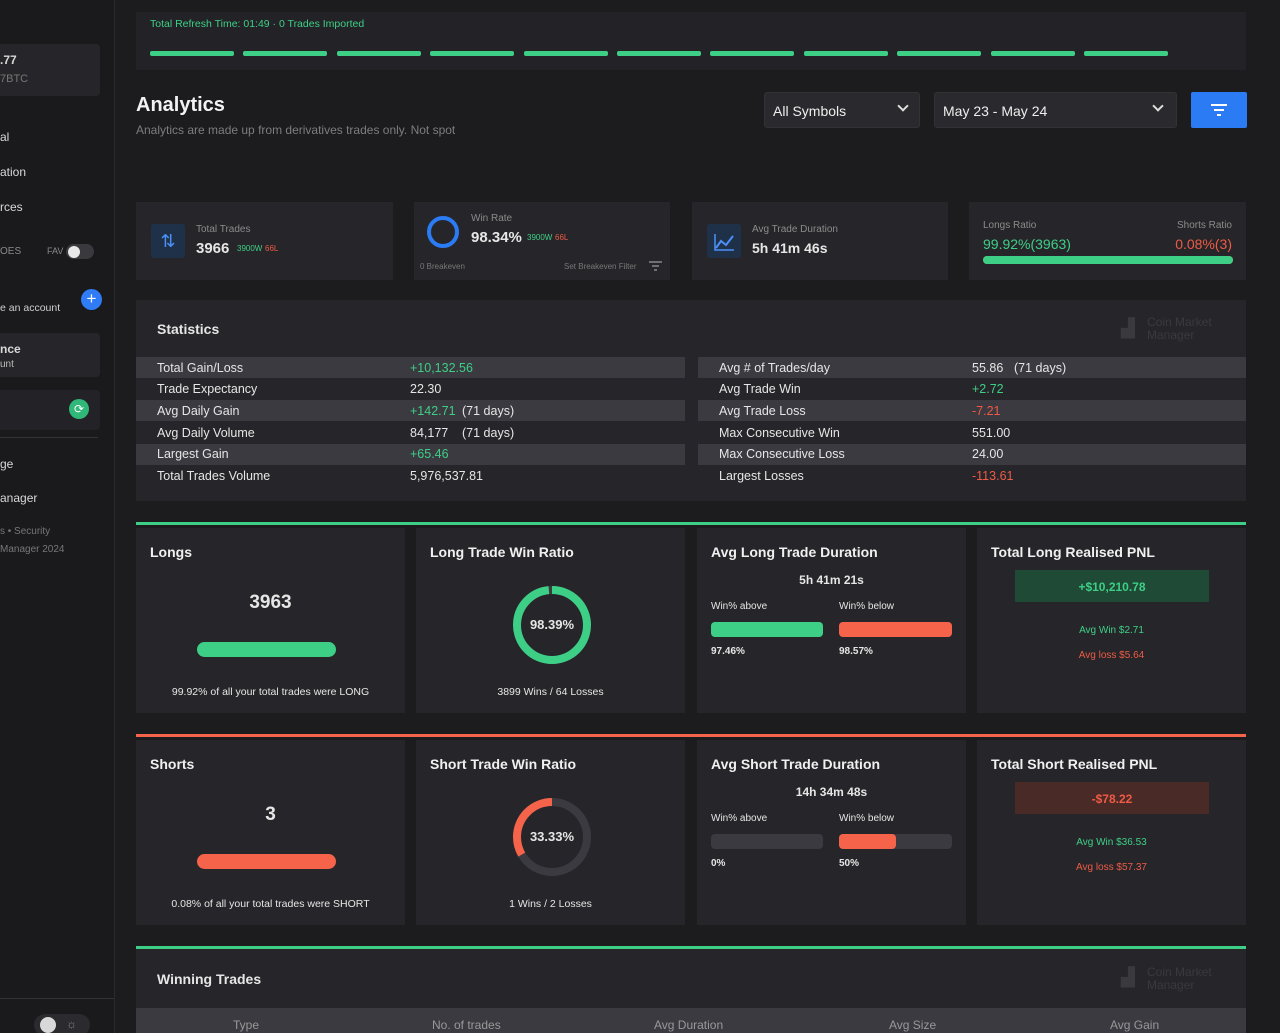  Describe the element at coordinates (767, 629) in the screenshot. I see `long-above-track` at that location.